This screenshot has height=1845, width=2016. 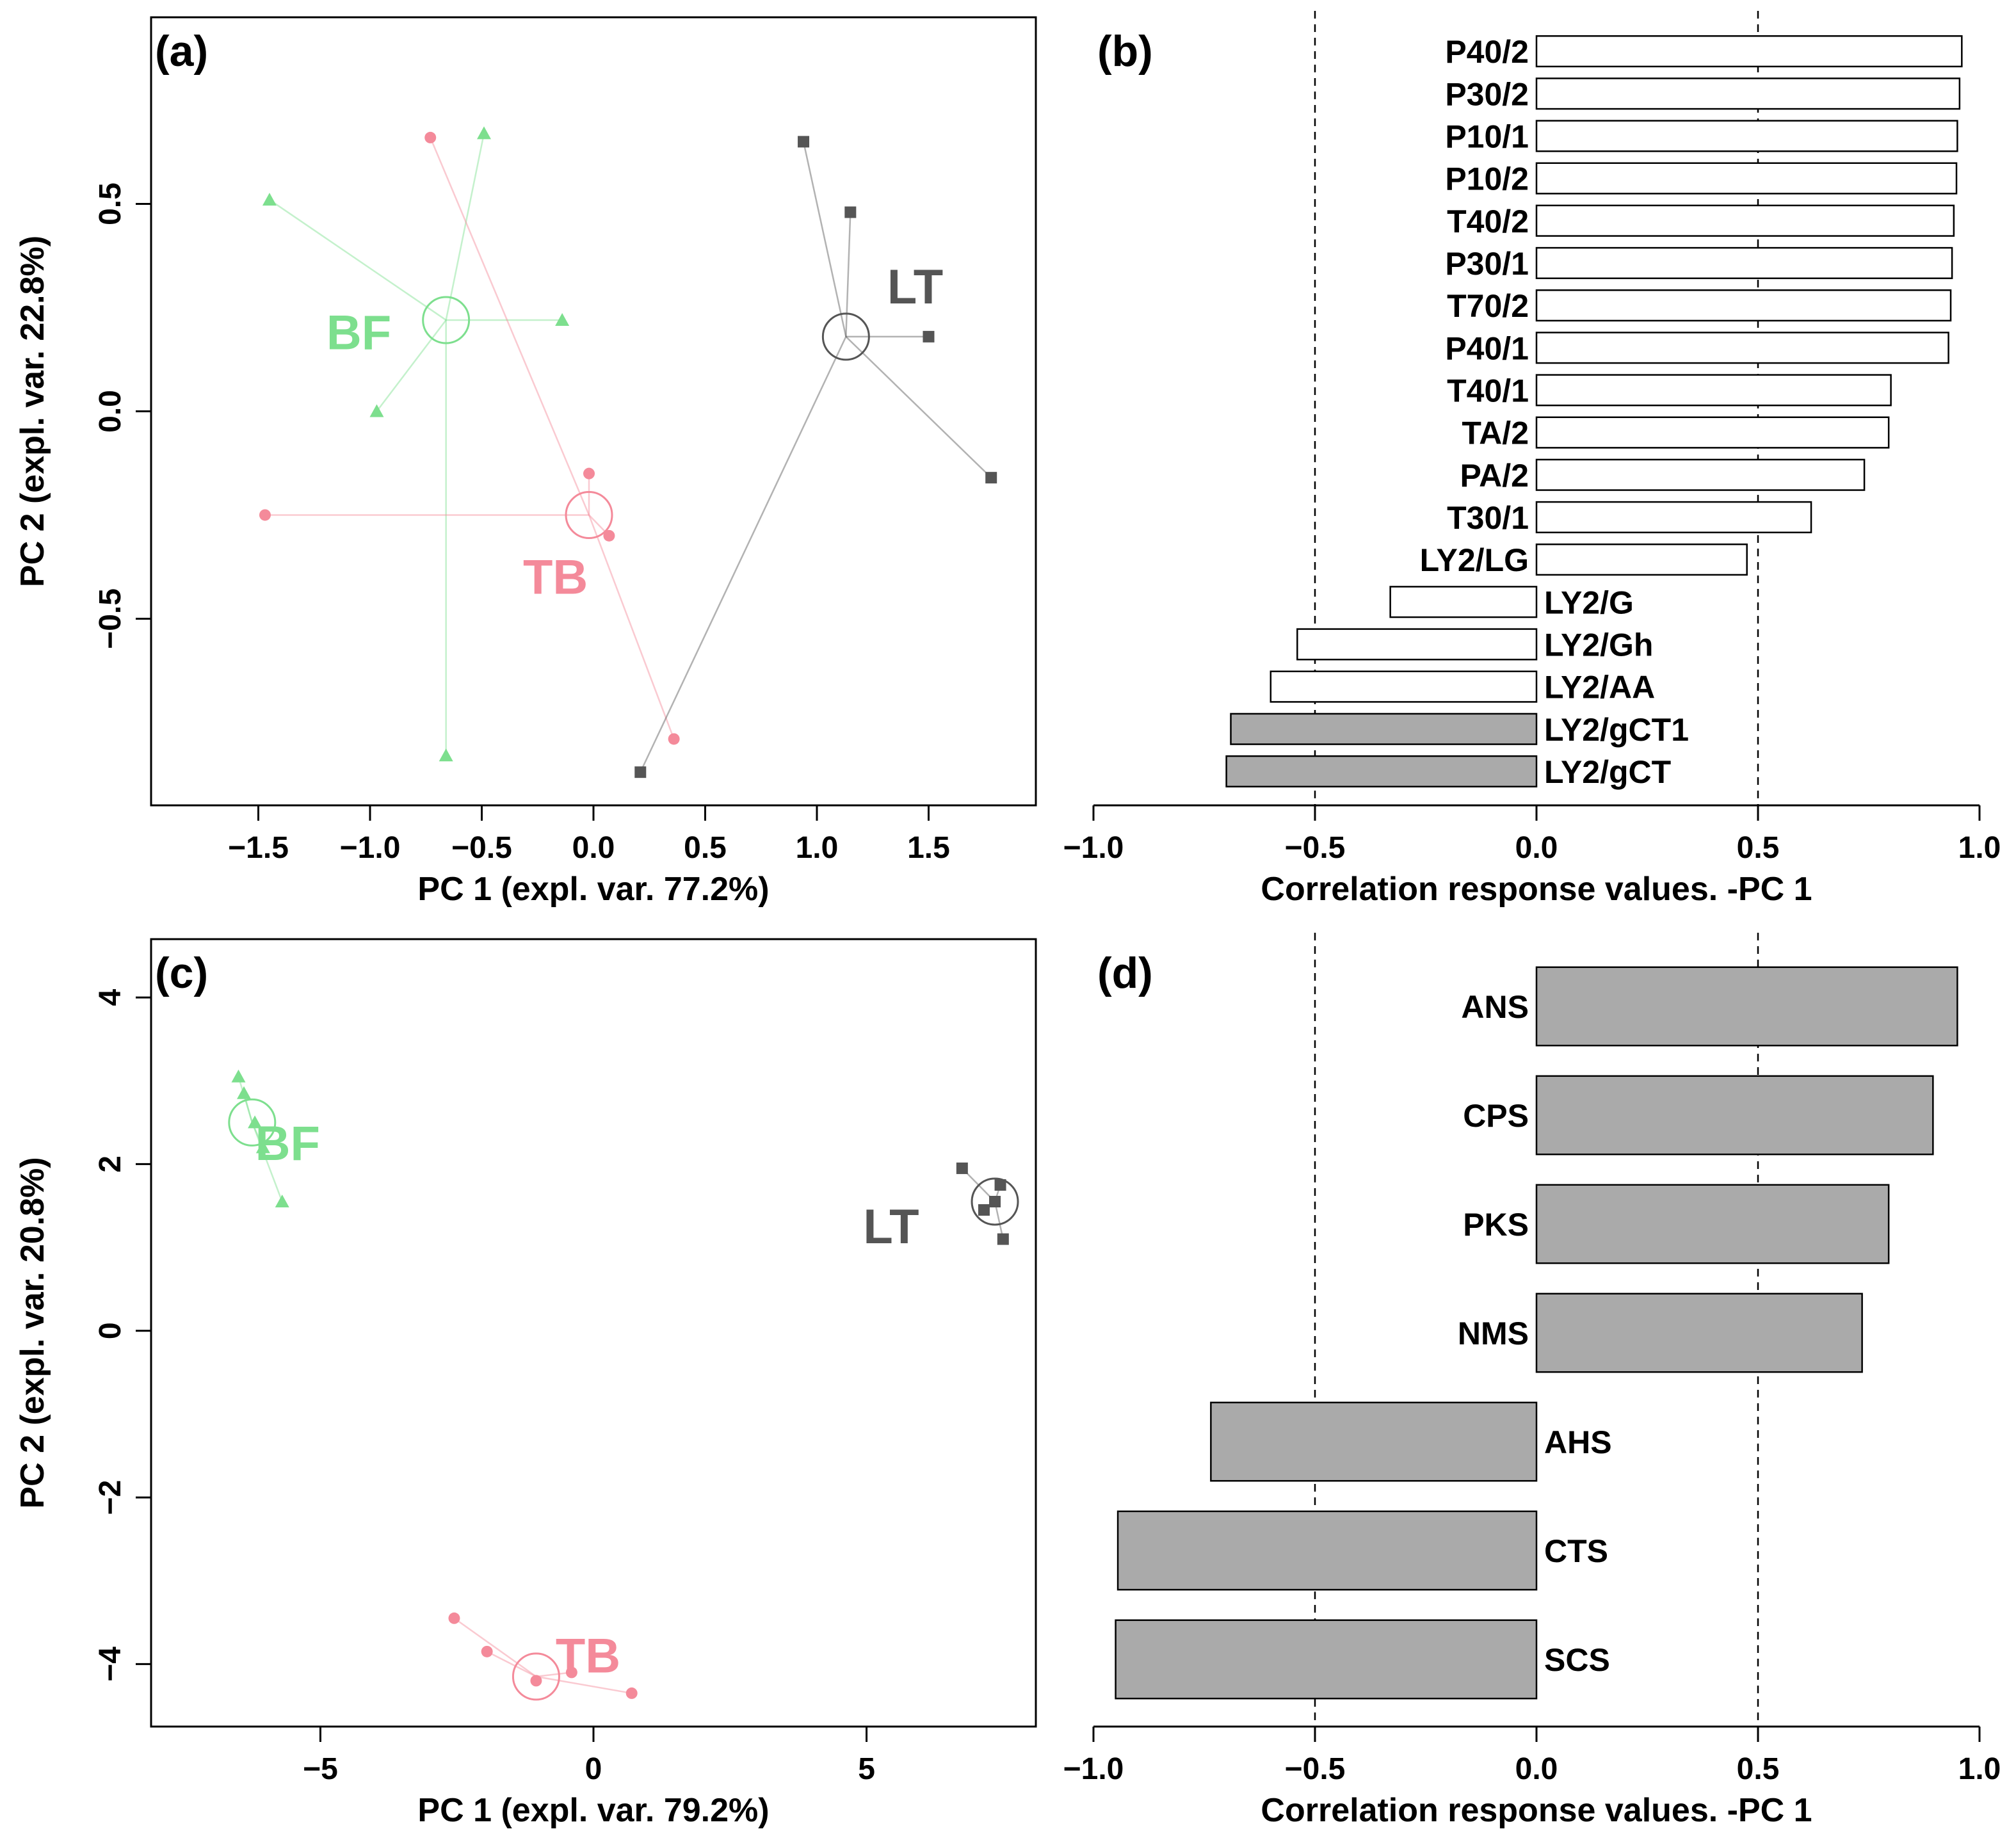 What do you see at coordinates (1326, 1660) in the screenshot?
I see `bar-SCS` at bounding box center [1326, 1660].